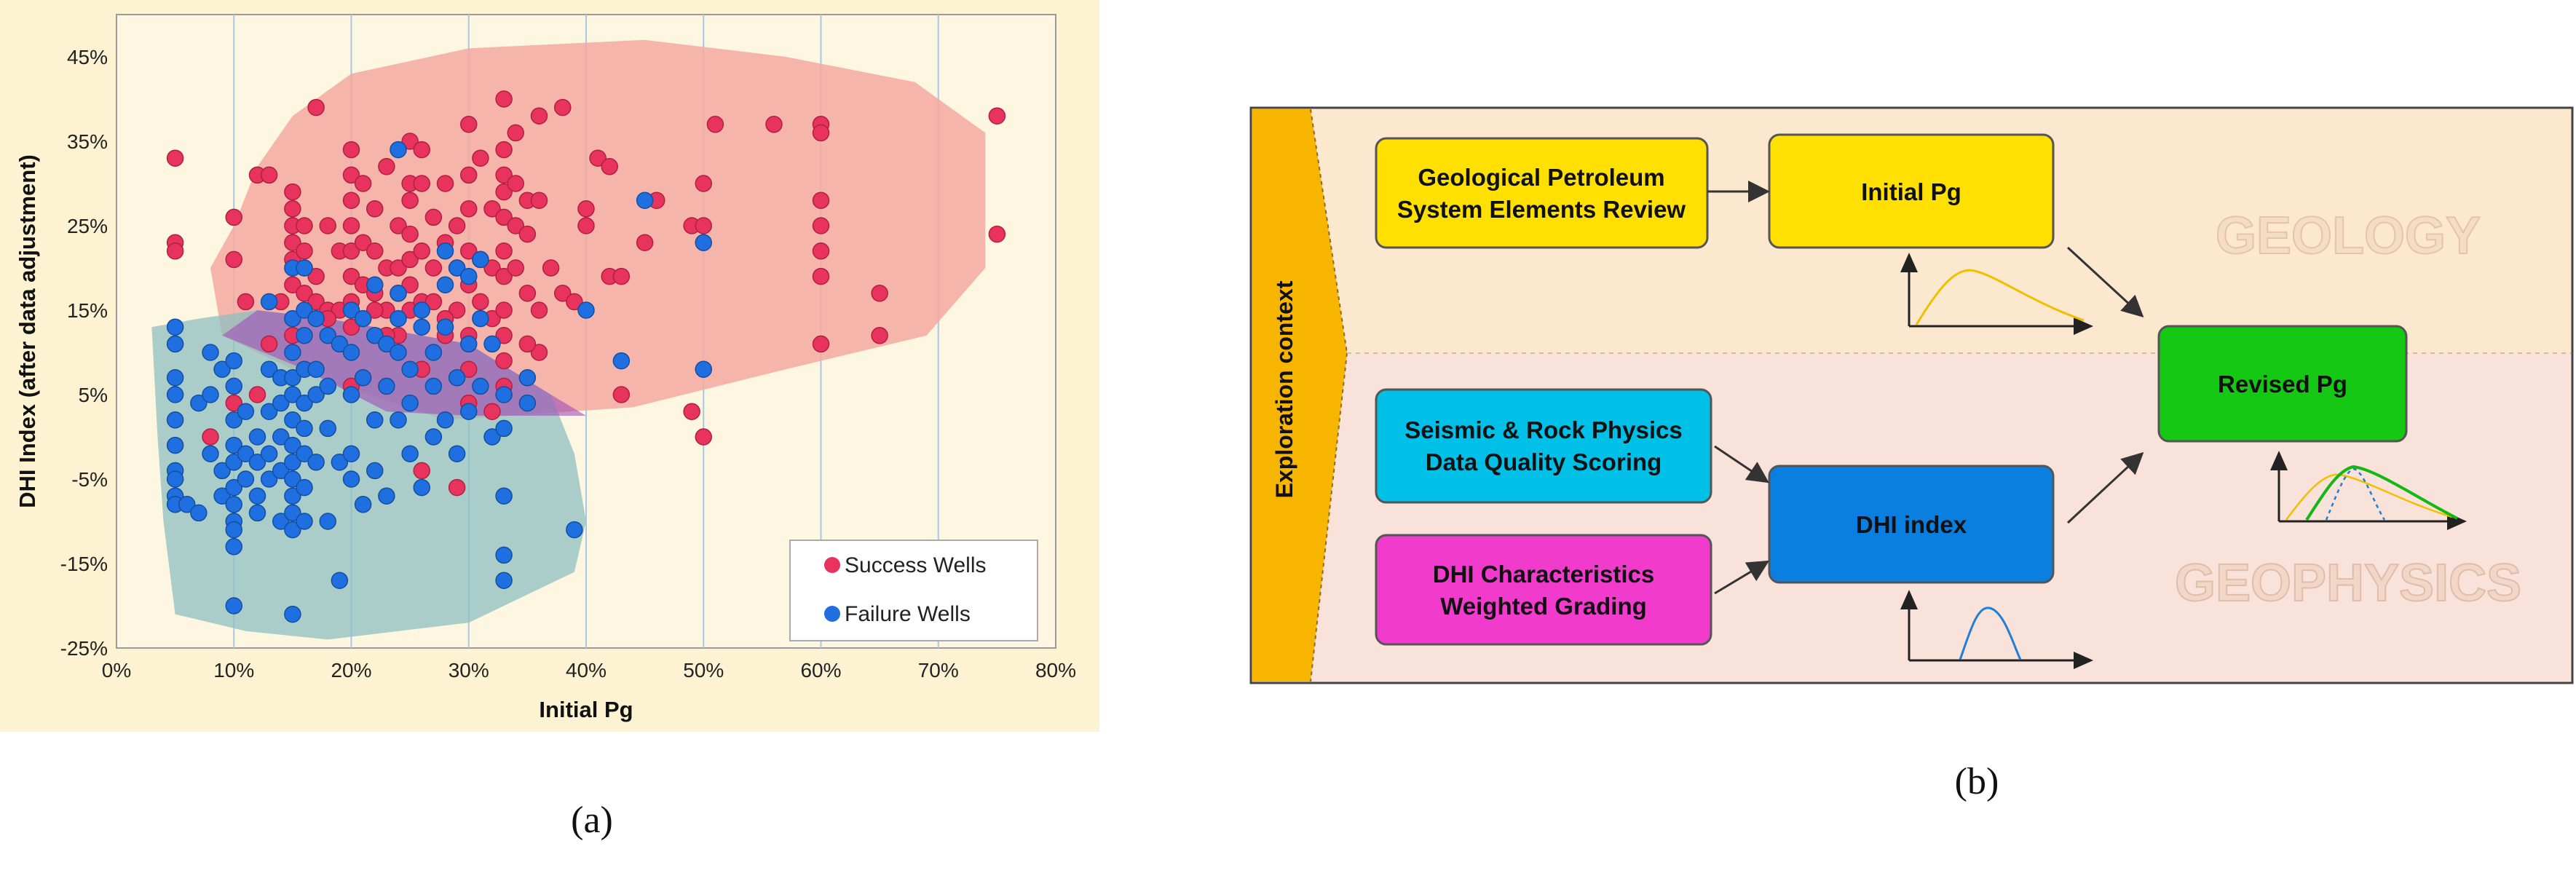 This screenshot has width=2576, height=881. Describe the element at coordinates (27, 331) in the screenshot. I see `y-axis-label: DHI Index (after data adjustment)` at that location.